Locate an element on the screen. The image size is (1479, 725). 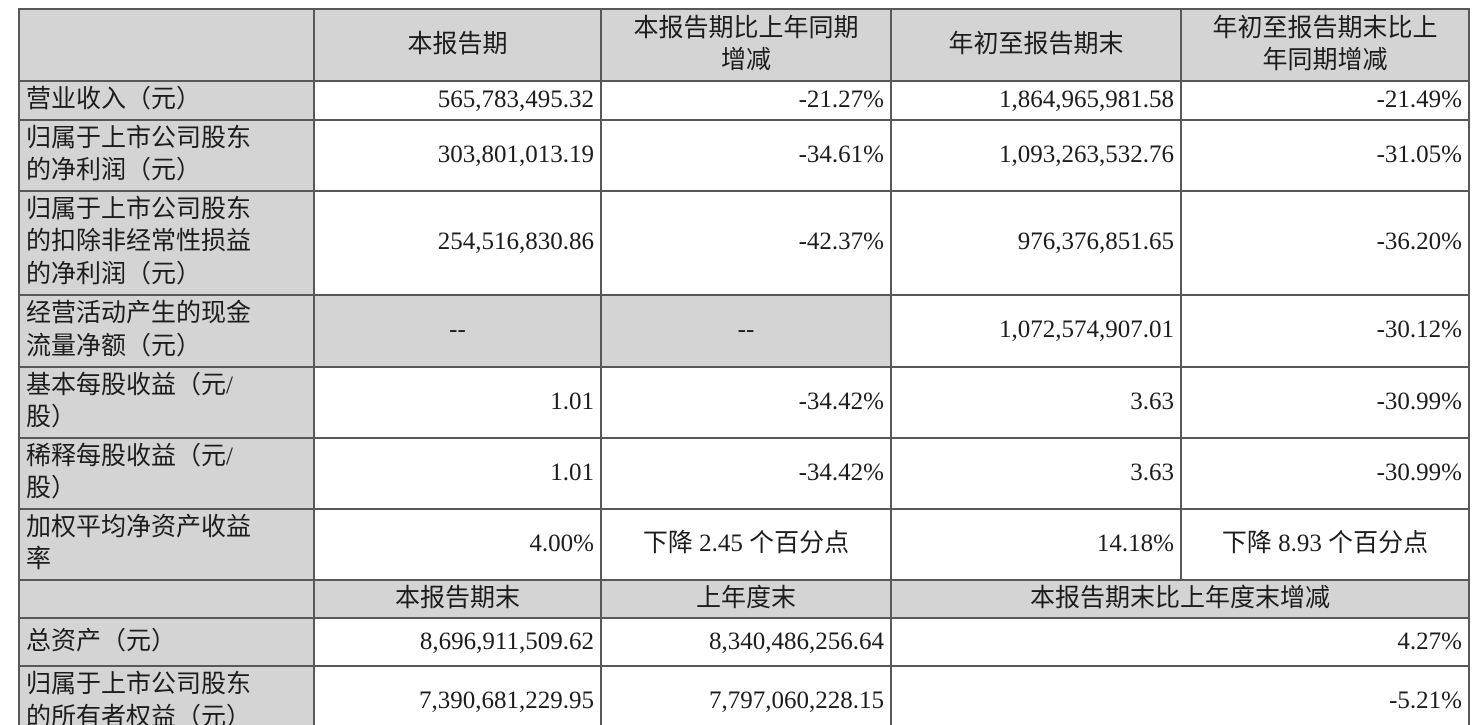
value-period-end-change: 4.27% is located at coordinates (1180, 642).